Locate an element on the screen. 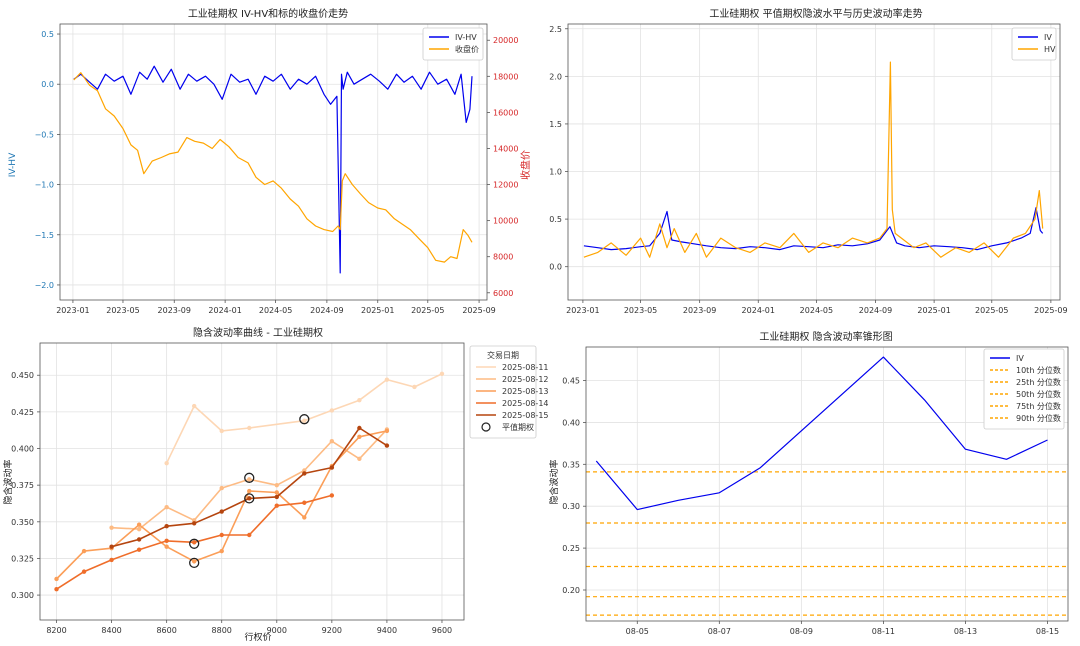 The width and height of the screenshot is (1080, 646). chart4-ylabel: 隐含波动率 is located at coordinates (554, 481).